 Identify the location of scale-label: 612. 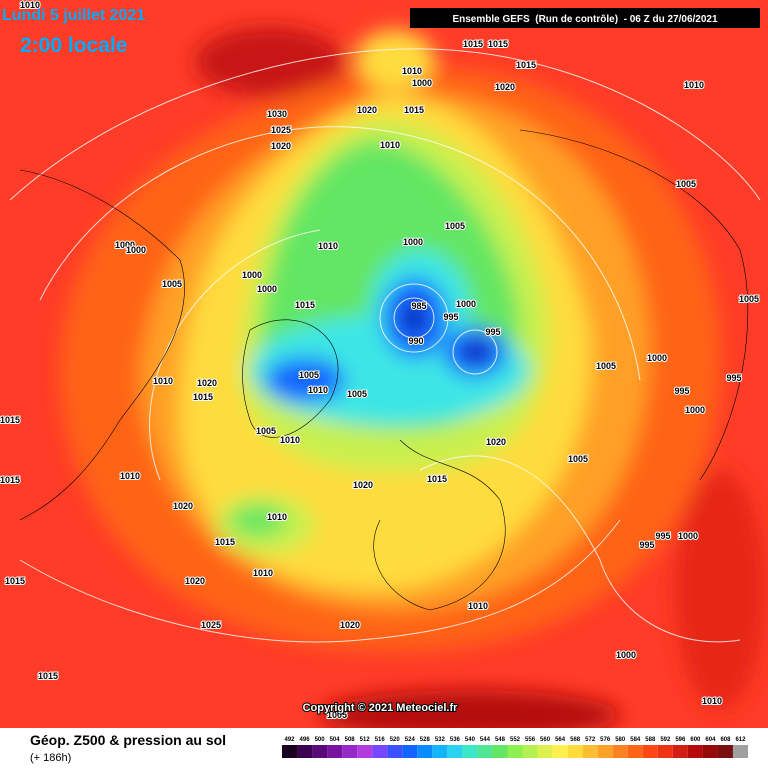
(740, 740).